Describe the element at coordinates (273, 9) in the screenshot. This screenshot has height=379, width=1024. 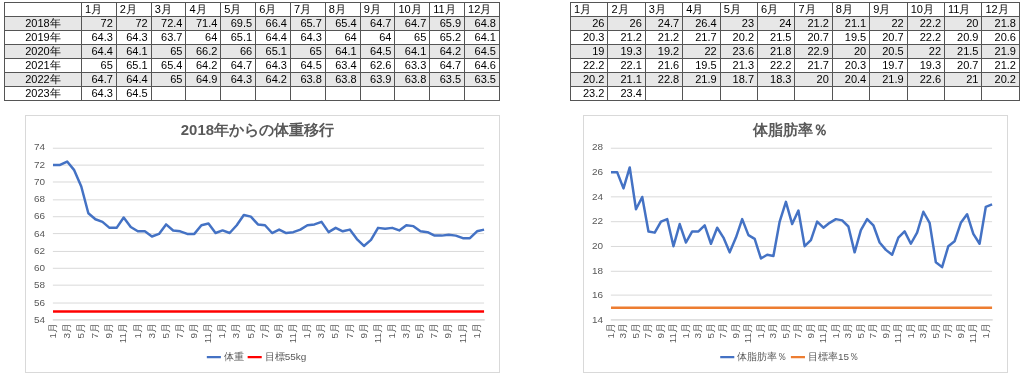
I see `x-tick-label: 6月` at that location.